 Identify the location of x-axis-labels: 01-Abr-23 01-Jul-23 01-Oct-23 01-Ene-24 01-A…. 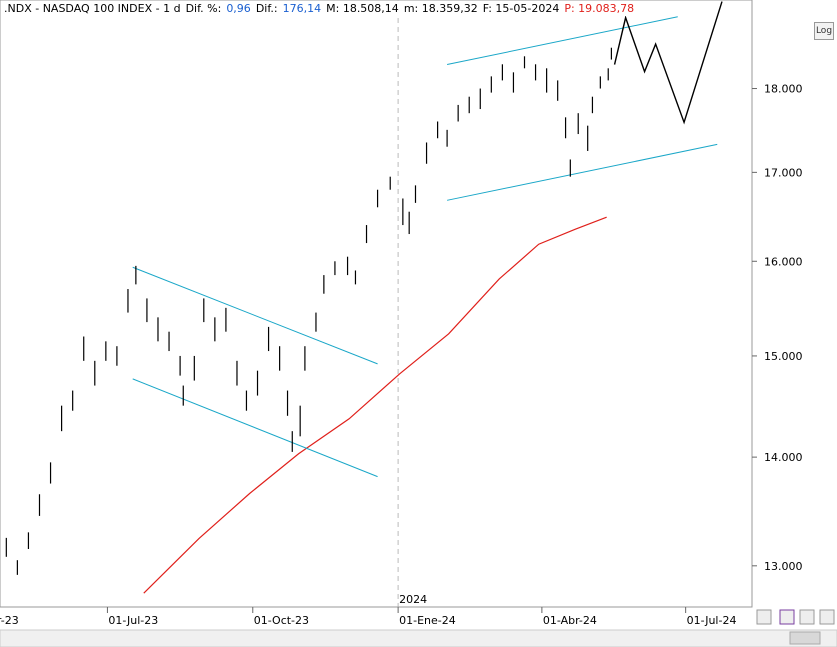
(368, 620).